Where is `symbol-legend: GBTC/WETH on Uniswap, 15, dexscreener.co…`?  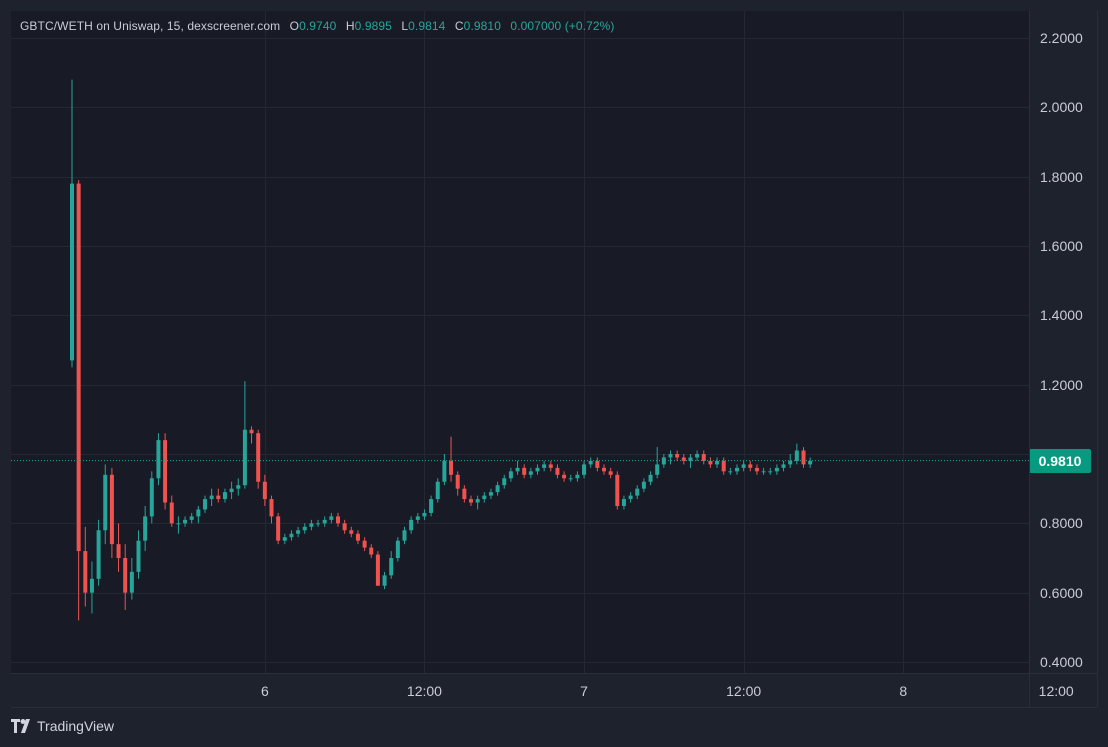 symbol-legend: GBTC/WETH on Uniswap, 15, dexscreener.co… is located at coordinates (317, 26).